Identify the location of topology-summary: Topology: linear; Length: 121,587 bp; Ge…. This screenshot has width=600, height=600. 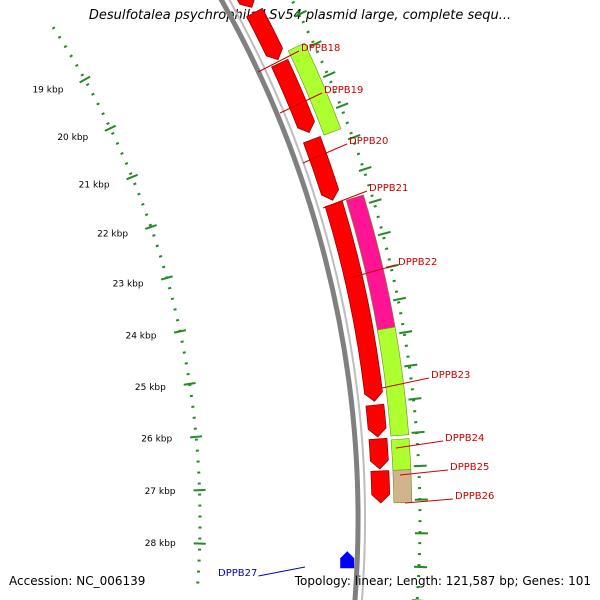
(442, 581).